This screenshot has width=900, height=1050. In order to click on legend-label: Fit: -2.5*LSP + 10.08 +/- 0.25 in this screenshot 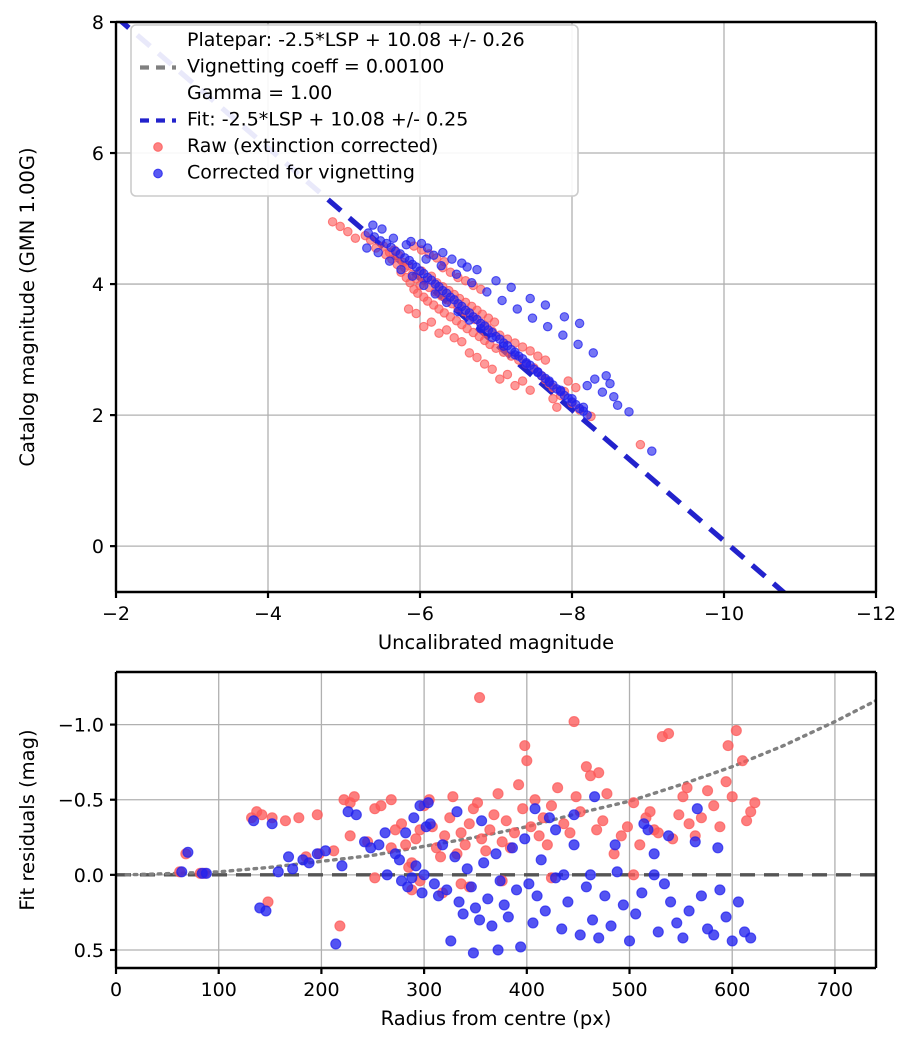, I will do `click(327, 120)`.